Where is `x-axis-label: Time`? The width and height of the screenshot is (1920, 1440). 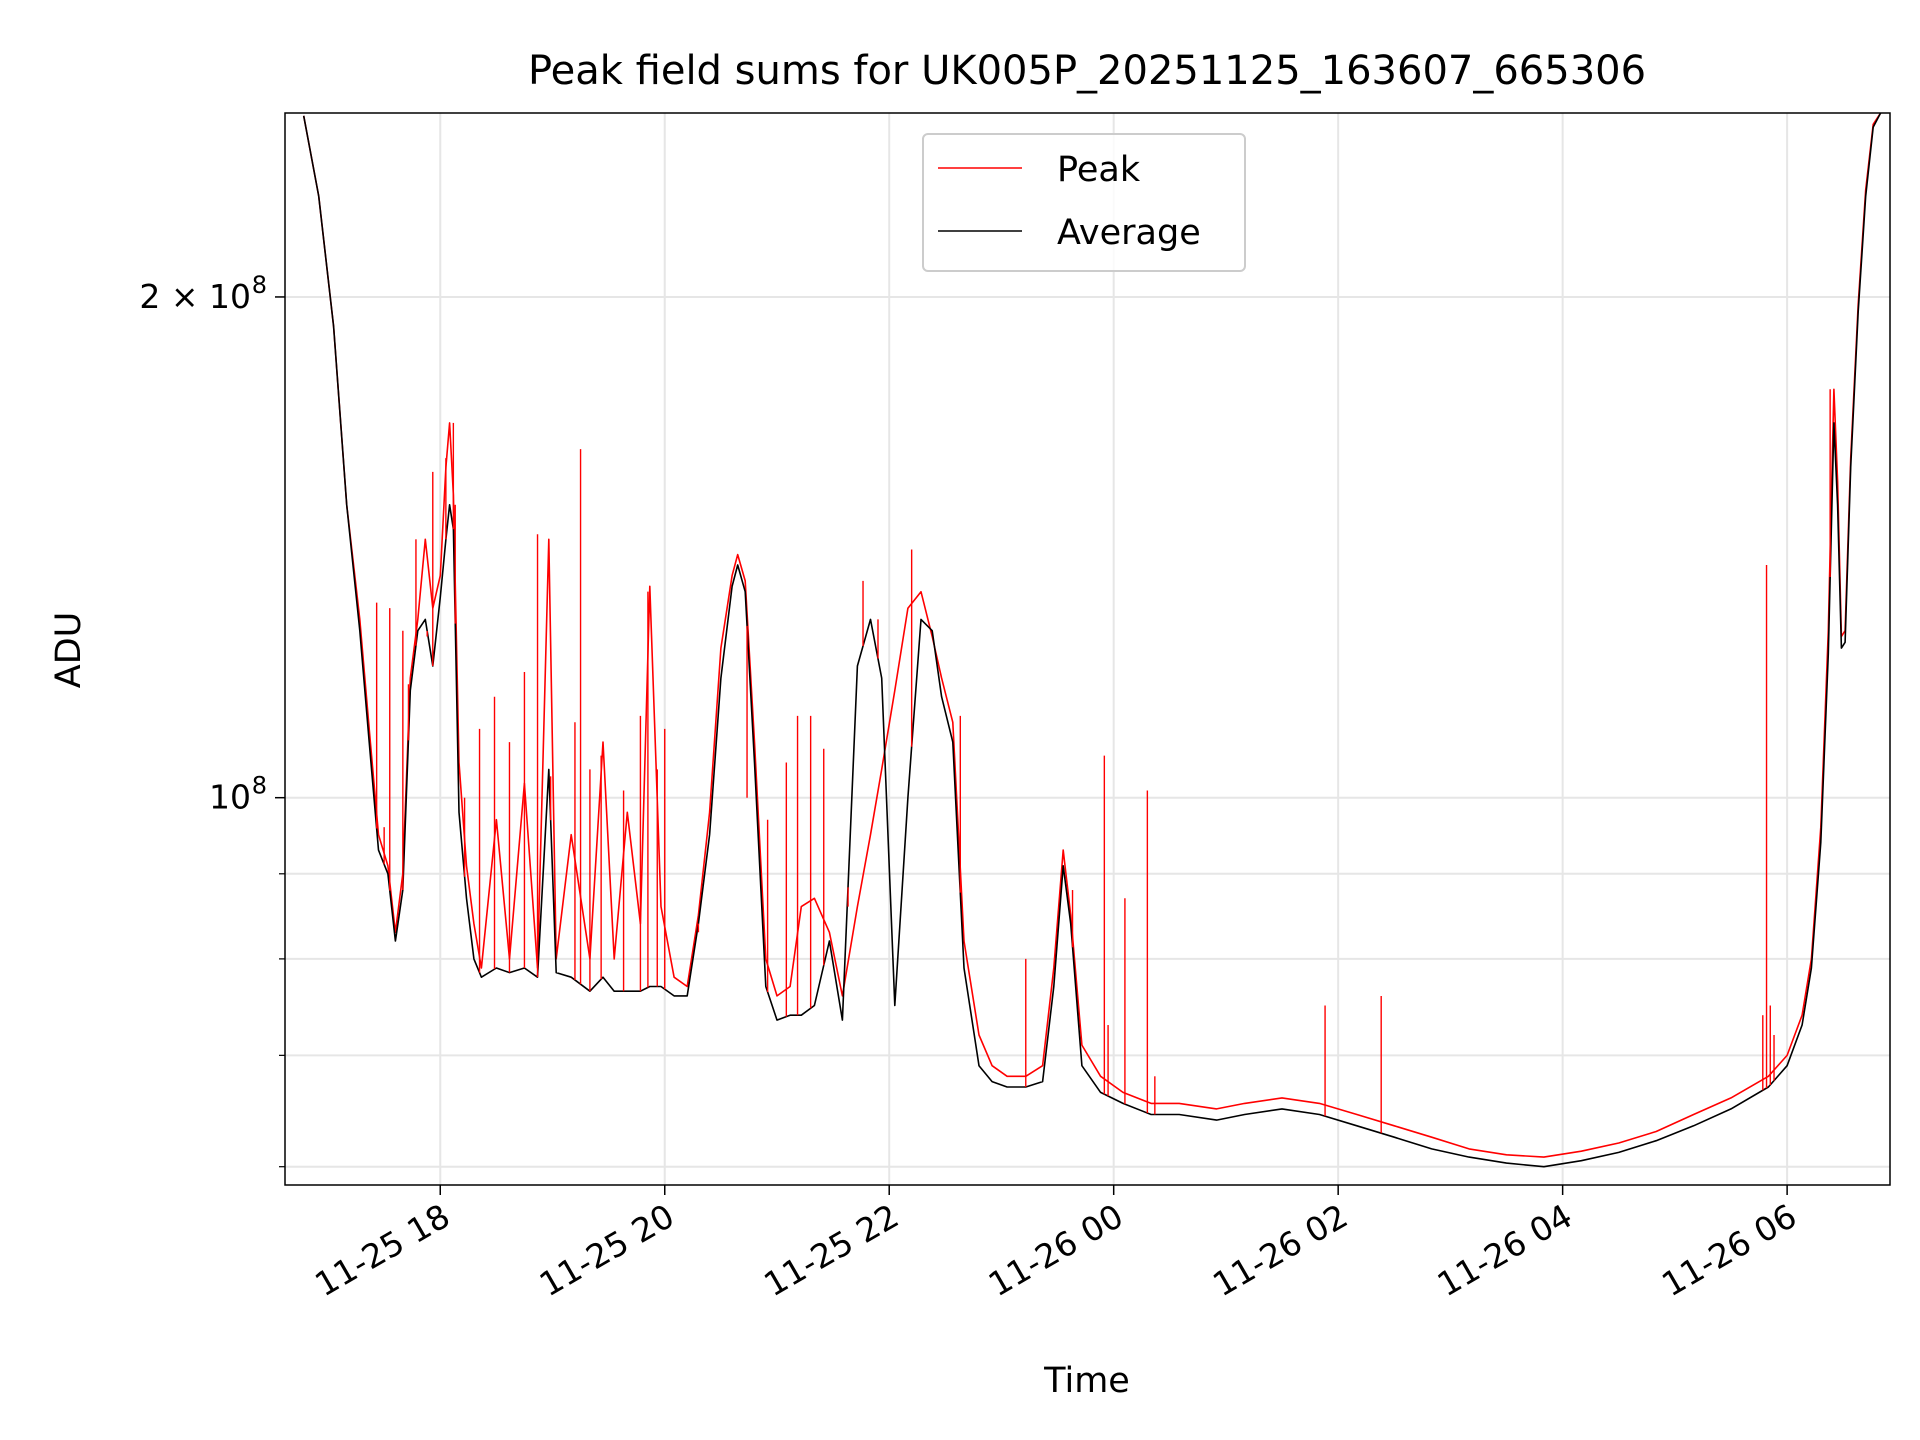 x-axis-label: Time is located at coordinates (1086, 1381).